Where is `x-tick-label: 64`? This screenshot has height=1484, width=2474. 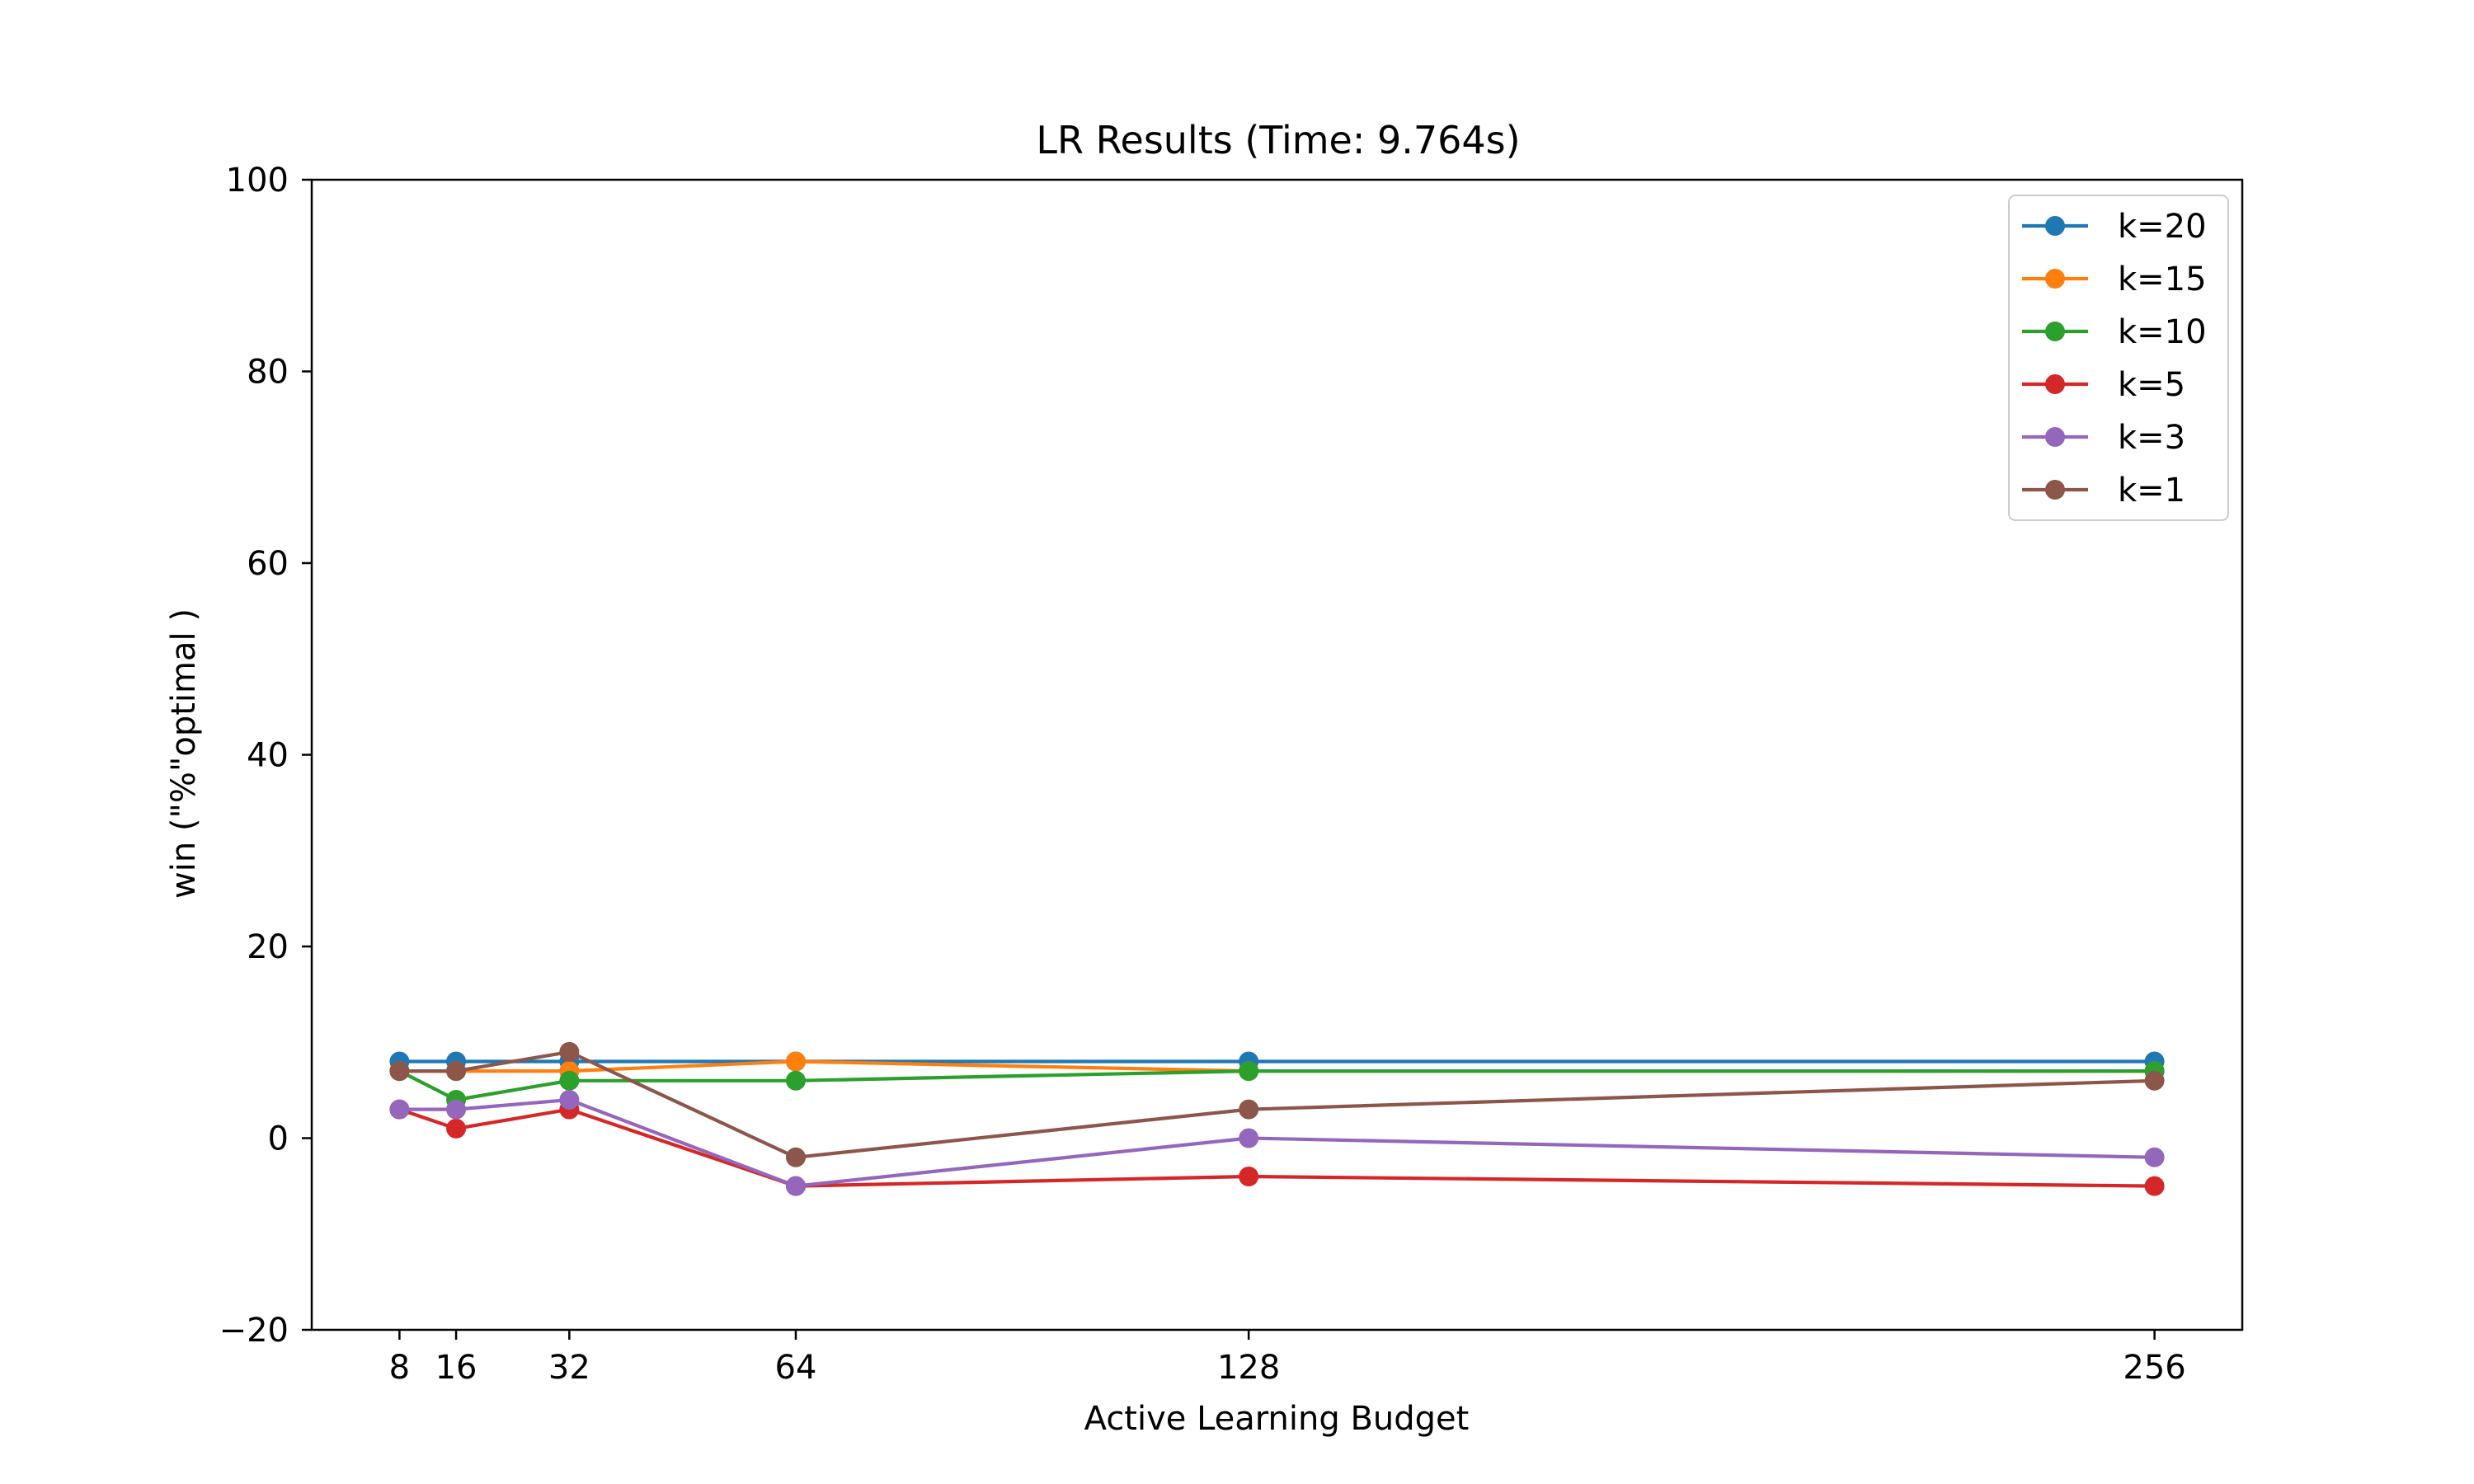
x-tick-label: 64 is located at coordinates (796, 1368).